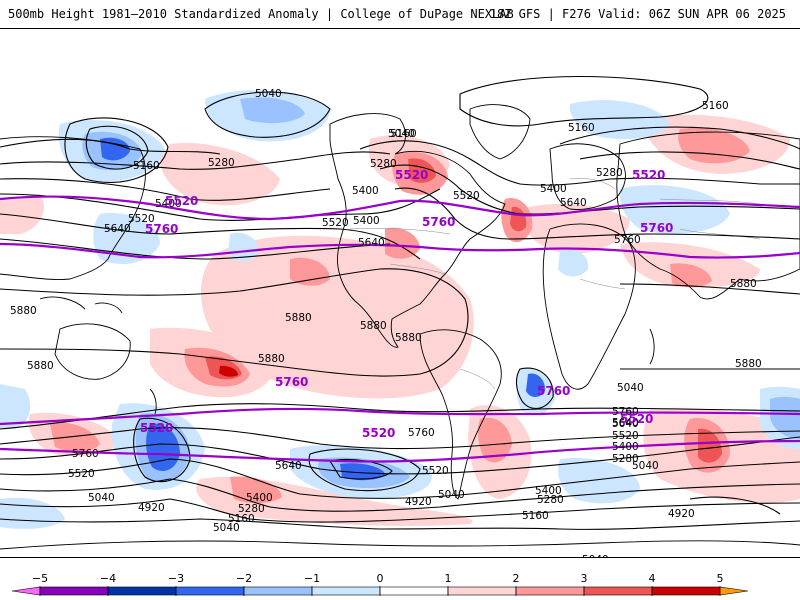 Image resolution: width=800 pixels, height=600 pixels. I want to click on contour-north-atlantic, so click(579, 163).